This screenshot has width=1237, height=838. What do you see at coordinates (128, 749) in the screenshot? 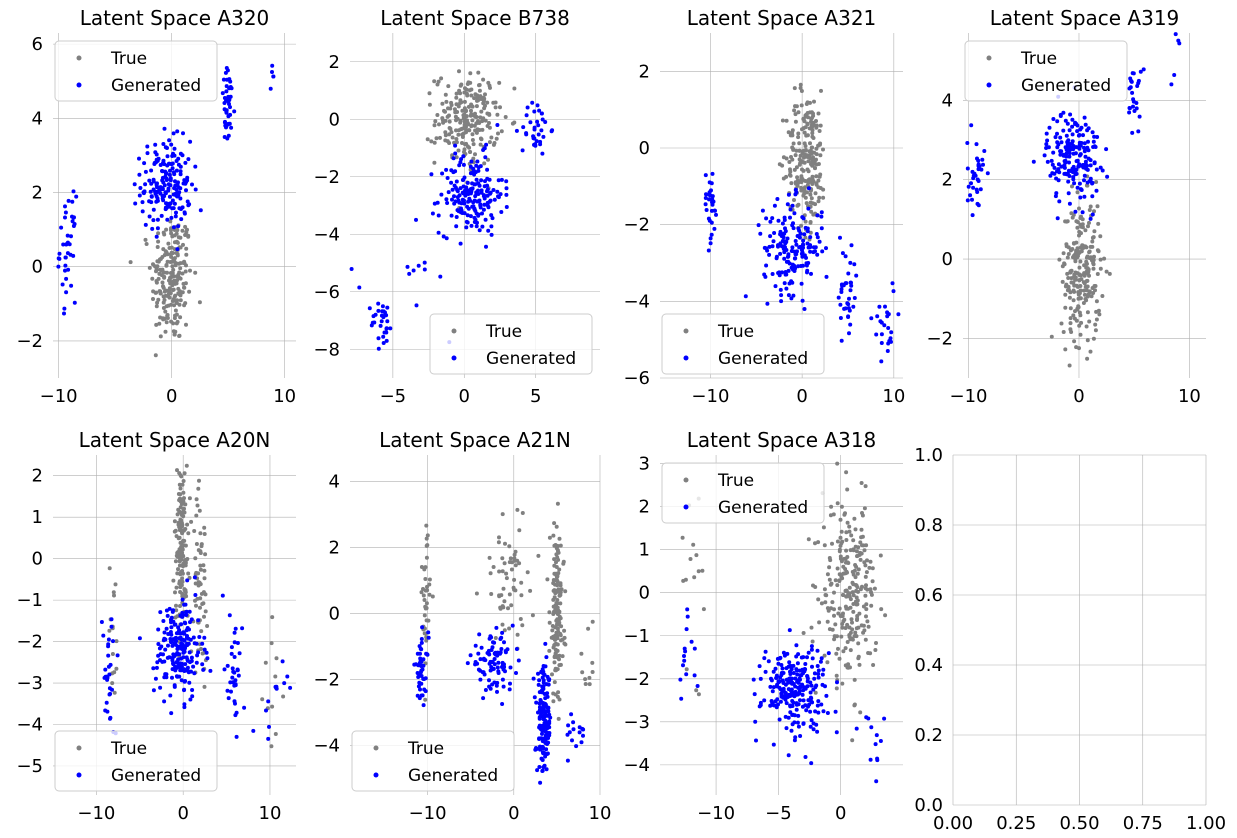
I see `legend-label: True` at bounding box center [128, 749].